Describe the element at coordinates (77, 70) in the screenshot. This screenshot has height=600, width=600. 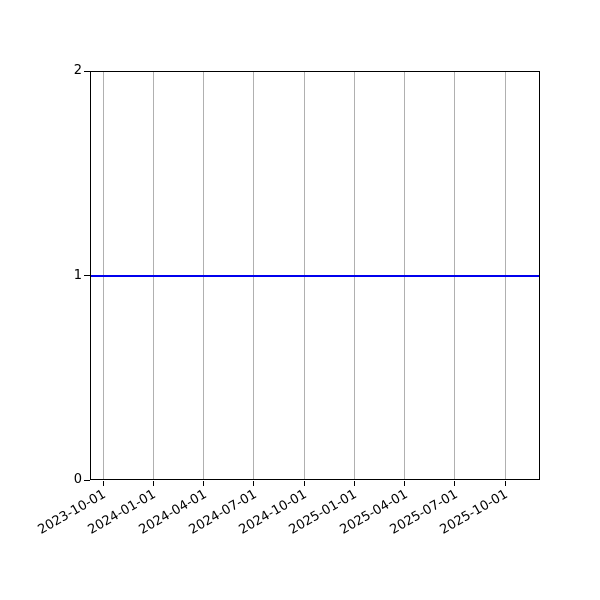
I see `y-tick-label: 2` at that location.